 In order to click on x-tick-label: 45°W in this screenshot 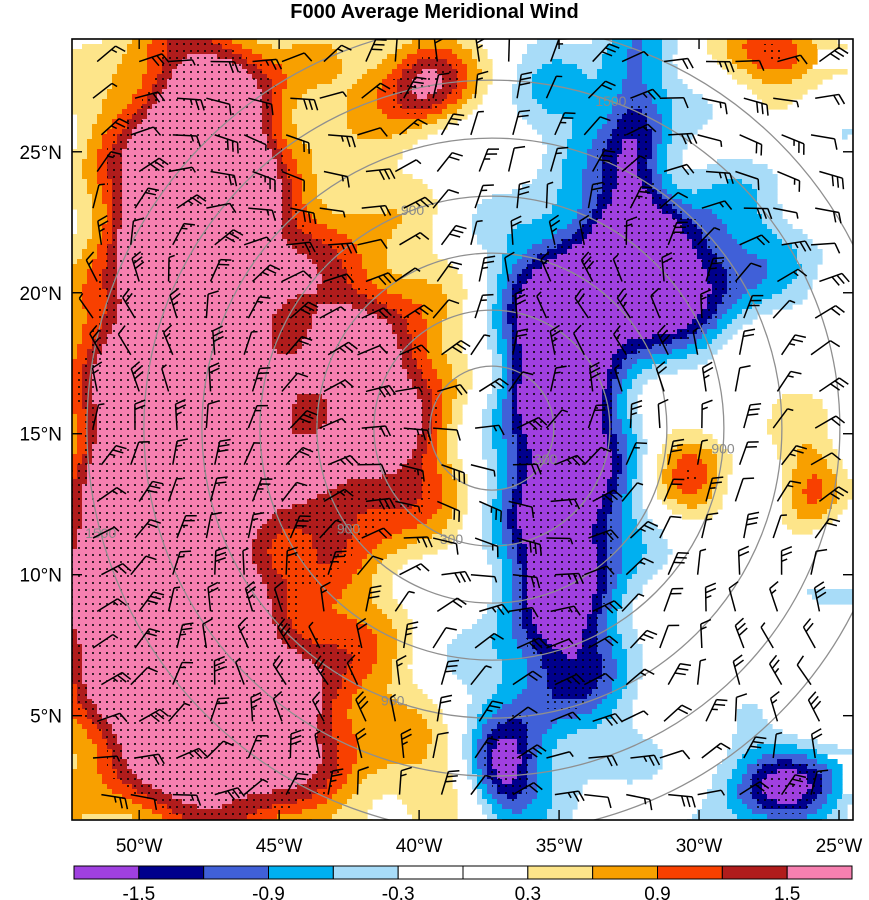, I will do `click(279, 846)`.